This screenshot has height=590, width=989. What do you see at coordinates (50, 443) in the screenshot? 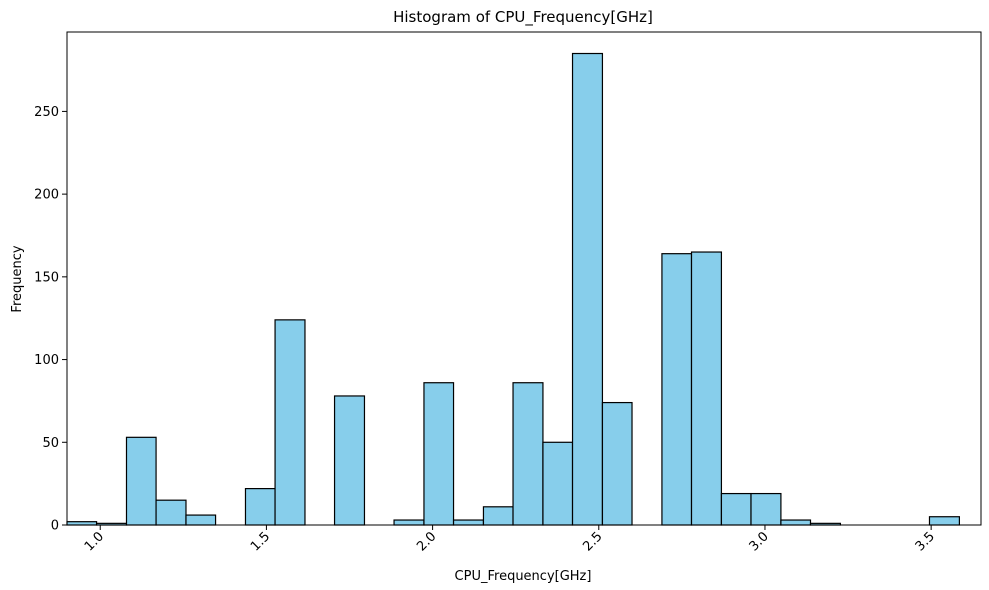
I see `y-tick-label: 50` at bounding box center [50, 443].